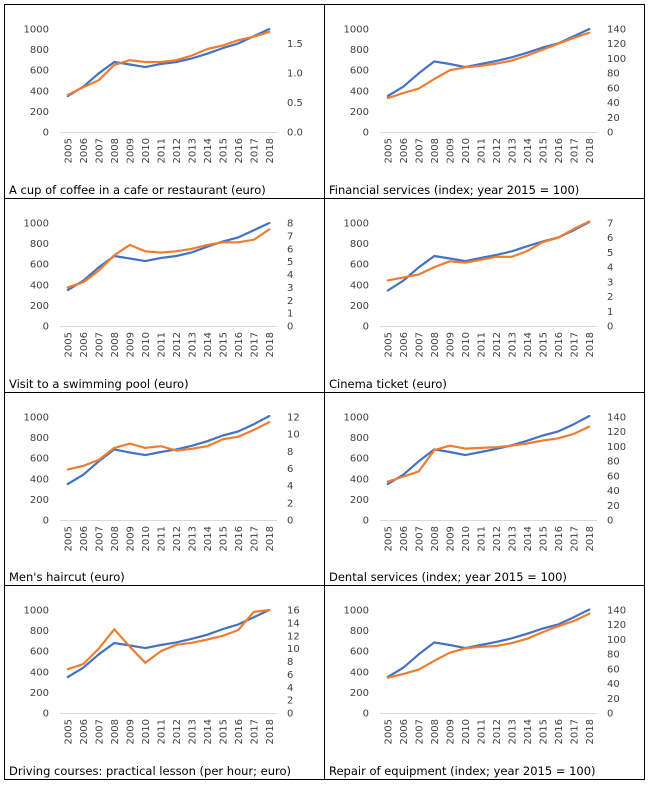 Image resolution: width=650 pixels, height=785 pixels. Describe the element at coordinates (616, 640) in the screenshot. I see `y-right-tick-label: 100` at that location.